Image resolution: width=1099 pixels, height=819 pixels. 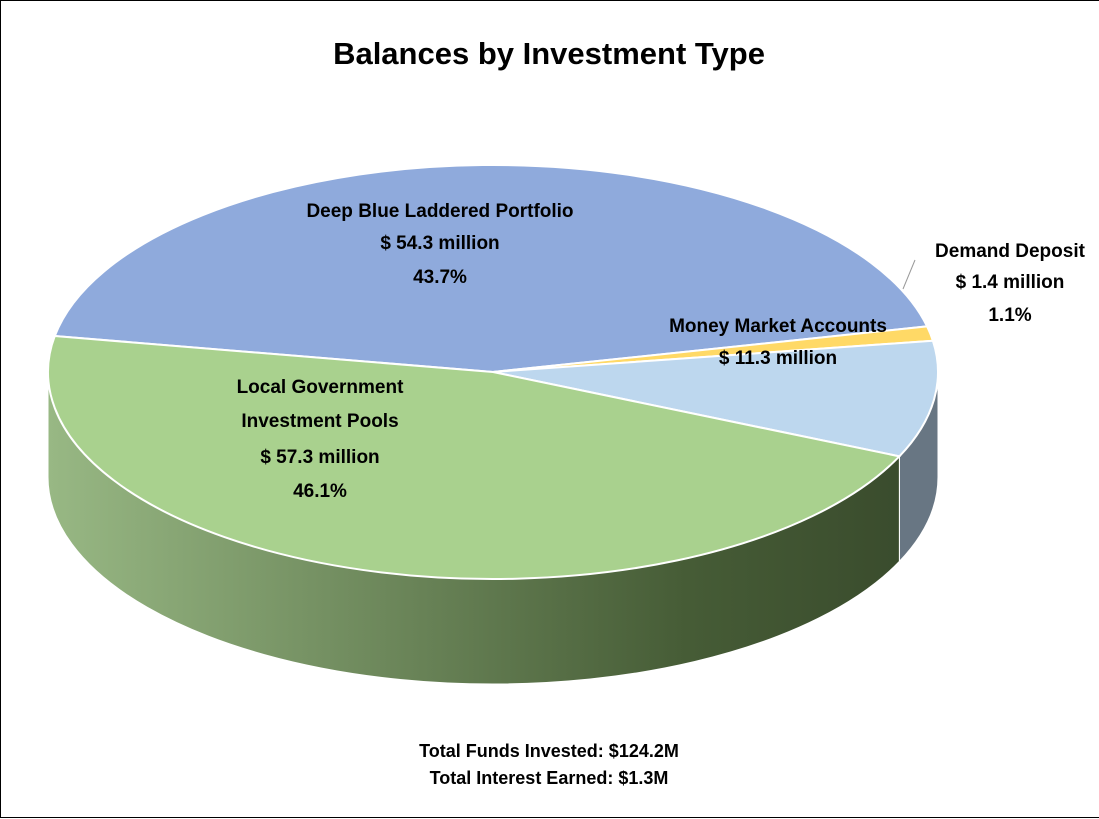 I want to click on data-label: 43.7%, so click(x=440, y=277).